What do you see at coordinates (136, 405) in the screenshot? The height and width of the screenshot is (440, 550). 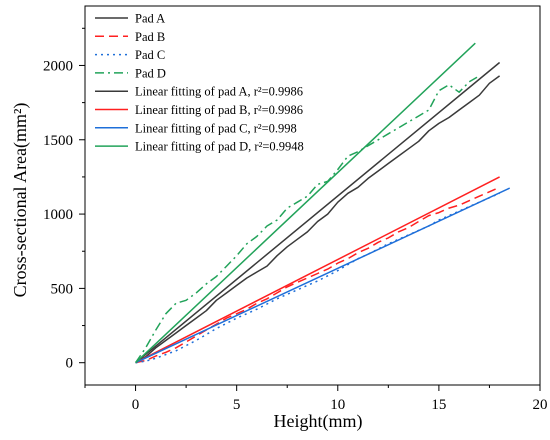 I see `x-tick-label: 0` at bounding box center [136, 405].